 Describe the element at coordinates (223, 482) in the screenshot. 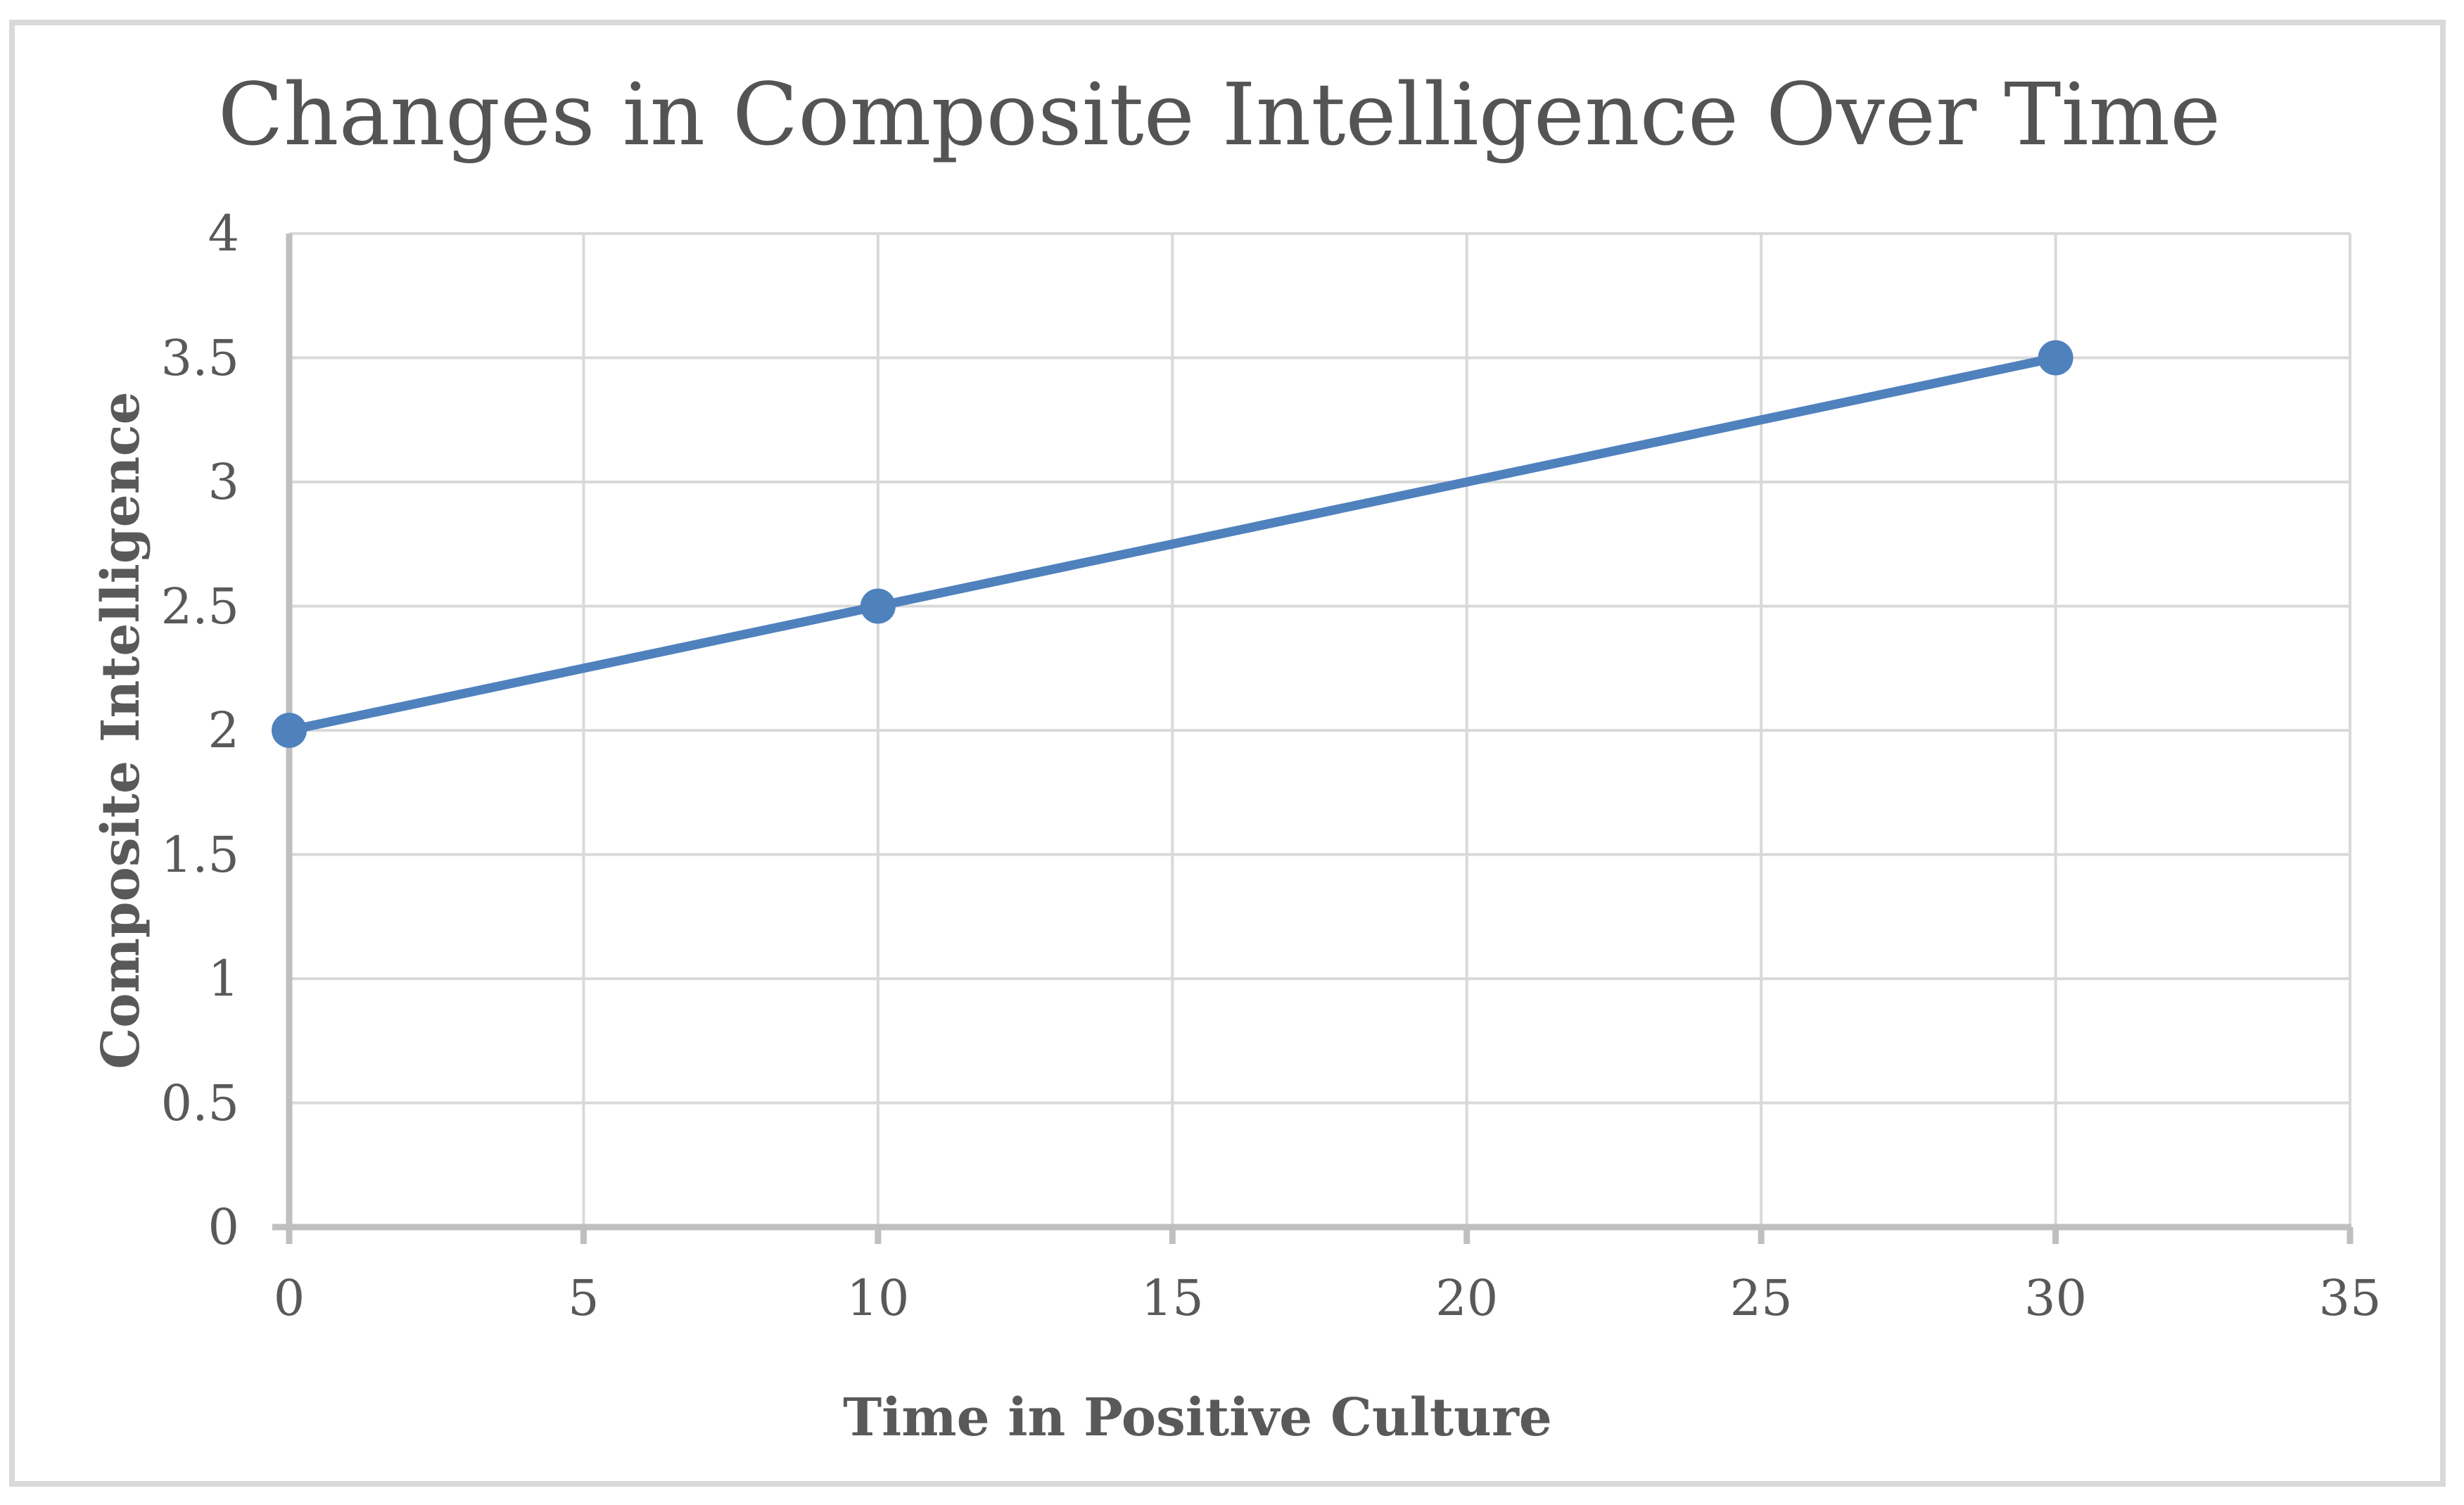

I see `y-tick-label: 3` at that location.